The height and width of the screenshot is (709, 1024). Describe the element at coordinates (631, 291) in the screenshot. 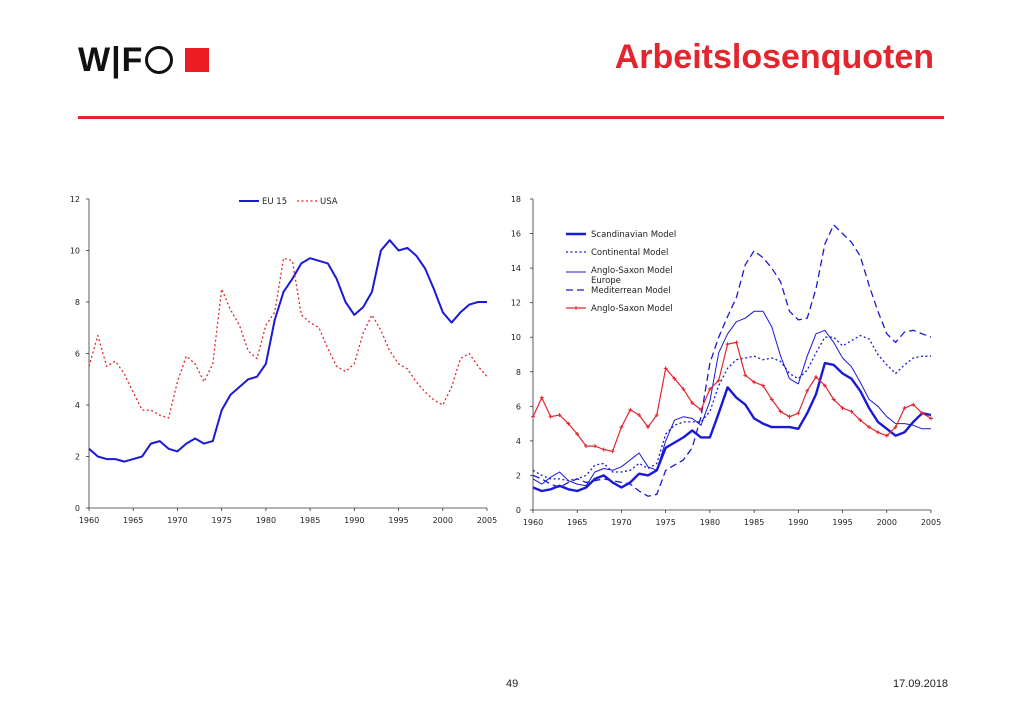

I see `legend-label: Mediterrean Model` at that location.